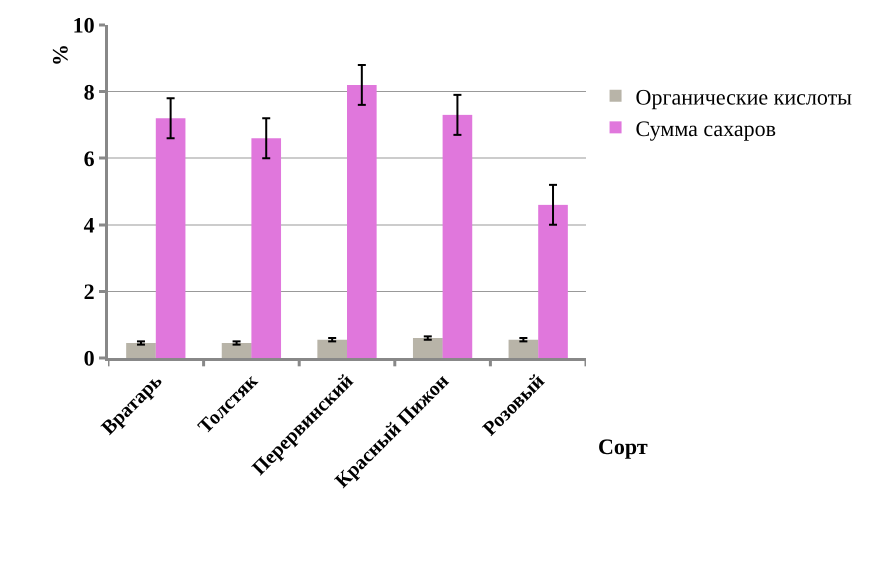  I want to click on y-tick-label: 0, so click(89, 358).